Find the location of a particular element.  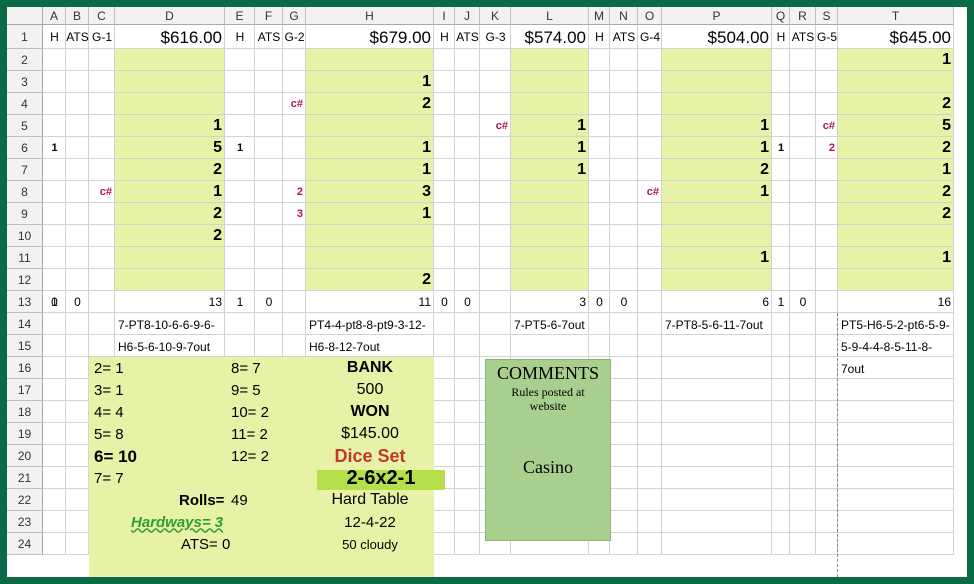

row-header-23: 23 is located at coordinates (25, 522).